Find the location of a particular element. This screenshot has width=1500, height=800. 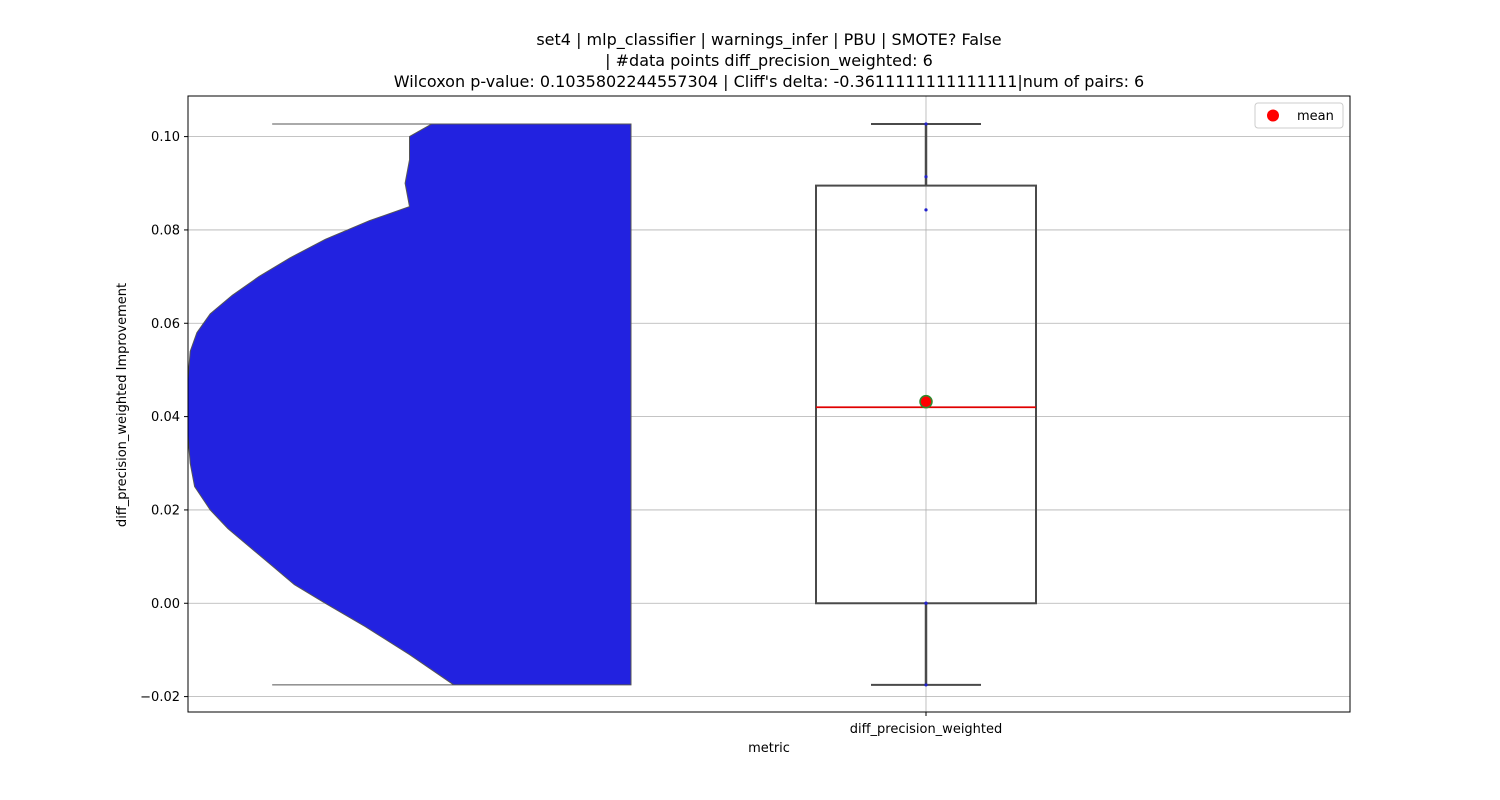

y-tick-label: 0.10 is located at coordinates (165, 137).